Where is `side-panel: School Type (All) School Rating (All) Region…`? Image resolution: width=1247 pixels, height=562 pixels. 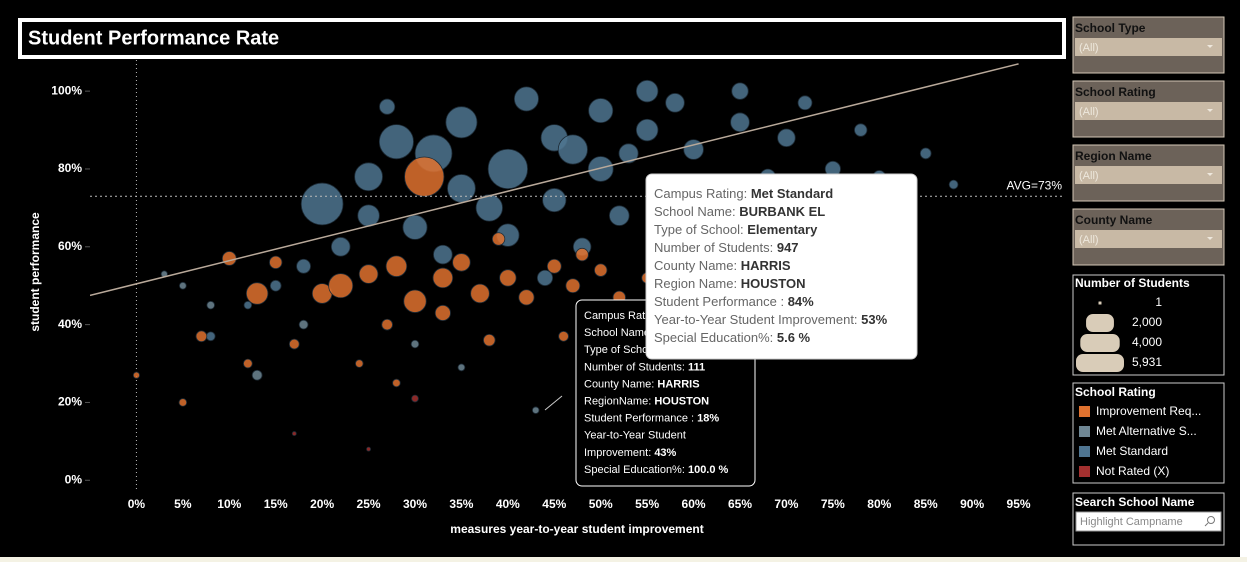 side-panel: School Type (All) School Rating (All) Region… is located at coordinates (1148, 281).